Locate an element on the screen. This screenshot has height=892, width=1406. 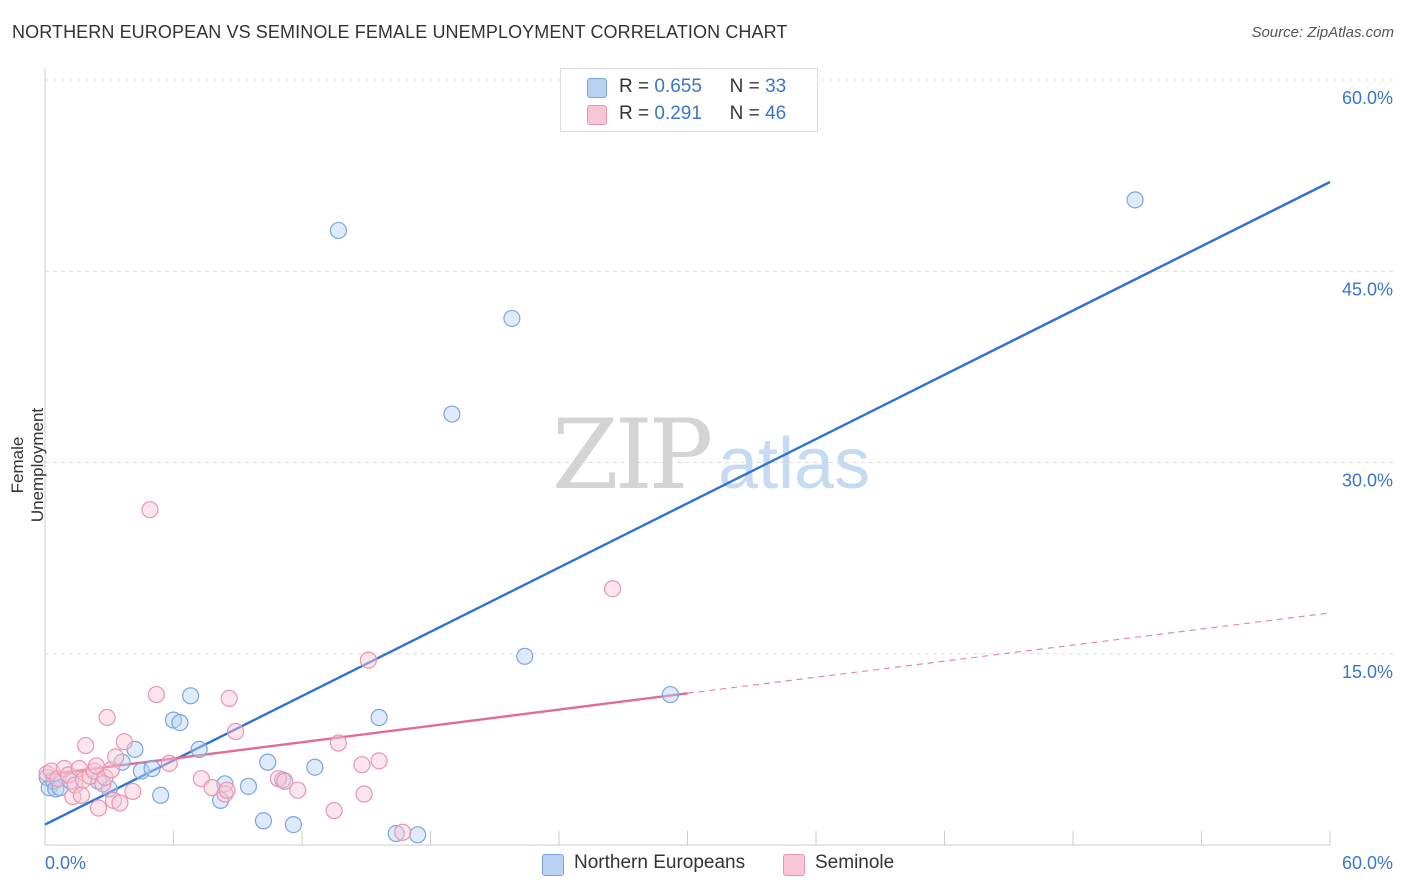
legend-stats-seminole: R = 0.291 N = 46 is located at coordinates (702, 114).